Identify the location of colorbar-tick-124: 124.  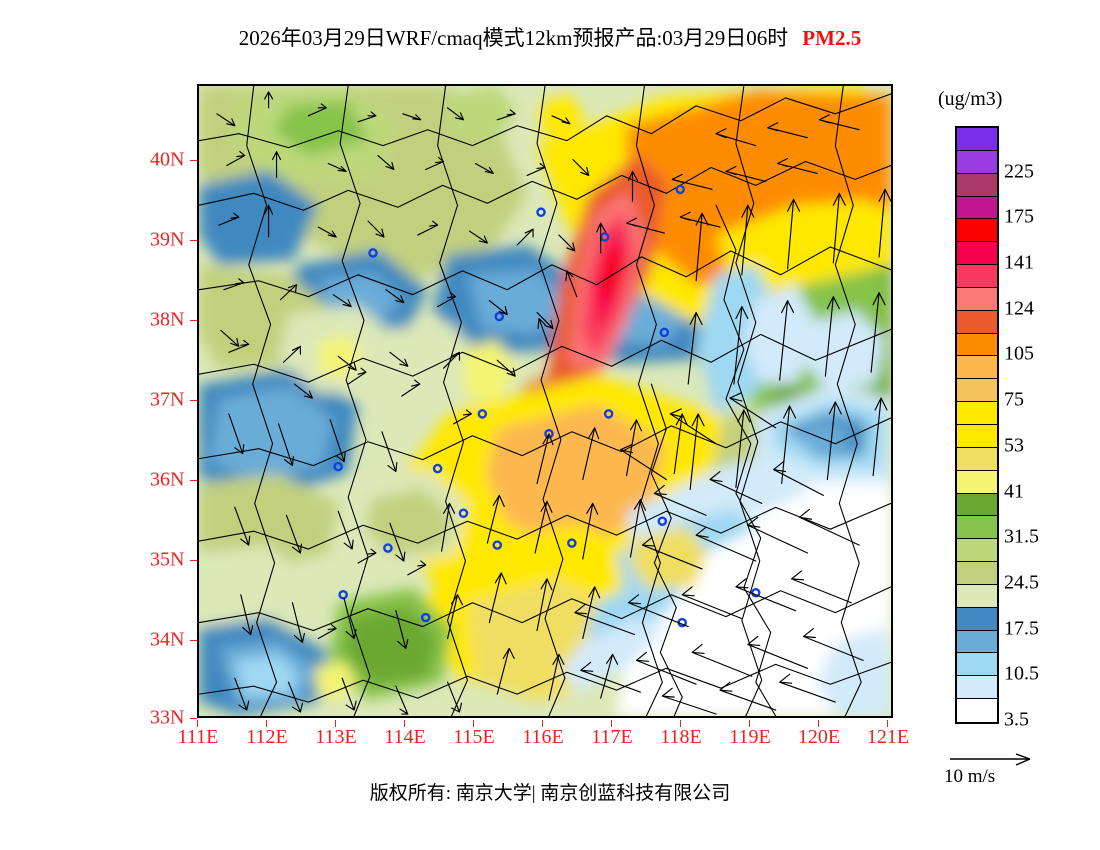
(1019, 308).